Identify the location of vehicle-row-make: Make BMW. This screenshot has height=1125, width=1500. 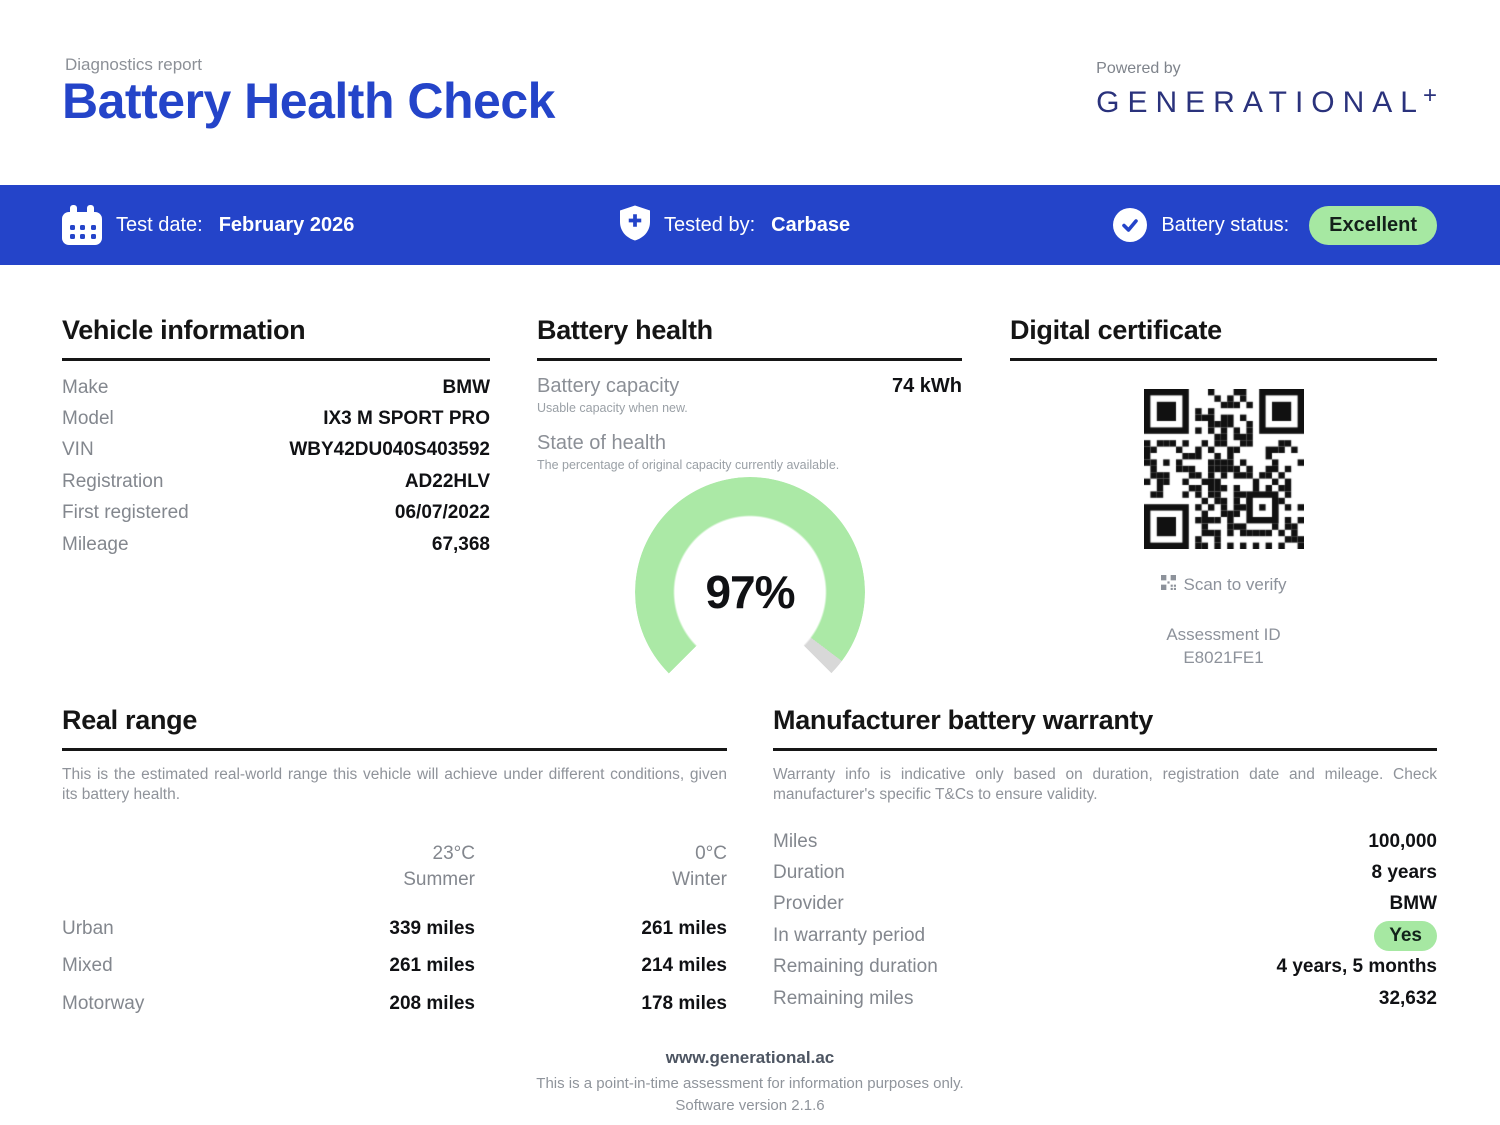
(276, 387).